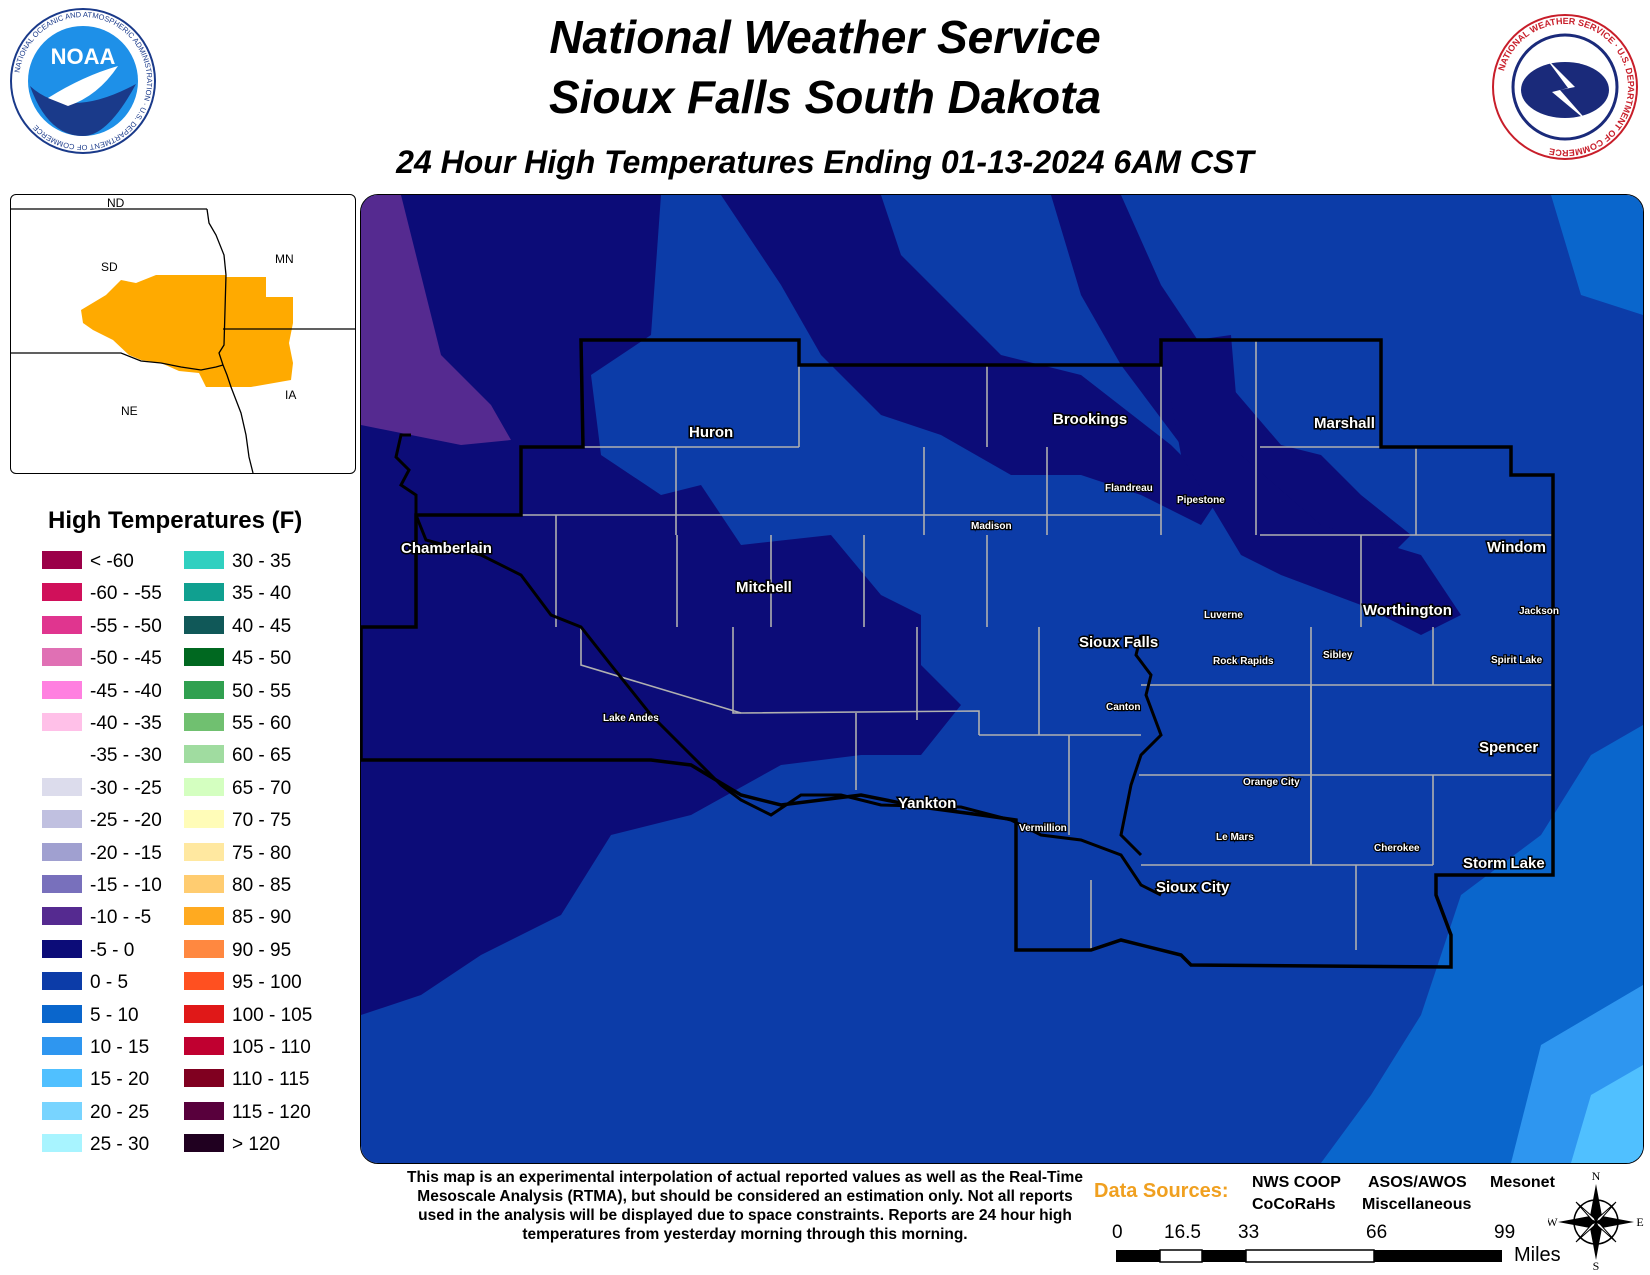 The image size is (1650, 1275). What do you see at coordinates (262, 950) in the screenshot?
I see `legend-label: 90 - 95` at bounding box center [262, 950].